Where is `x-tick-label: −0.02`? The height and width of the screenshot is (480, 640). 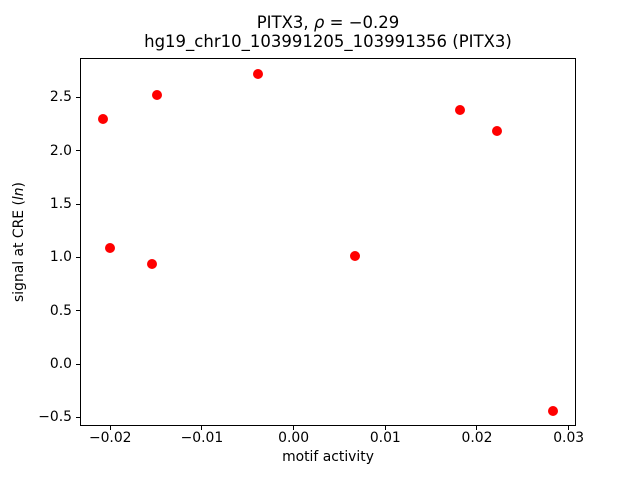 x-tick-label: −0.02 is located at coordinates (110, 438).